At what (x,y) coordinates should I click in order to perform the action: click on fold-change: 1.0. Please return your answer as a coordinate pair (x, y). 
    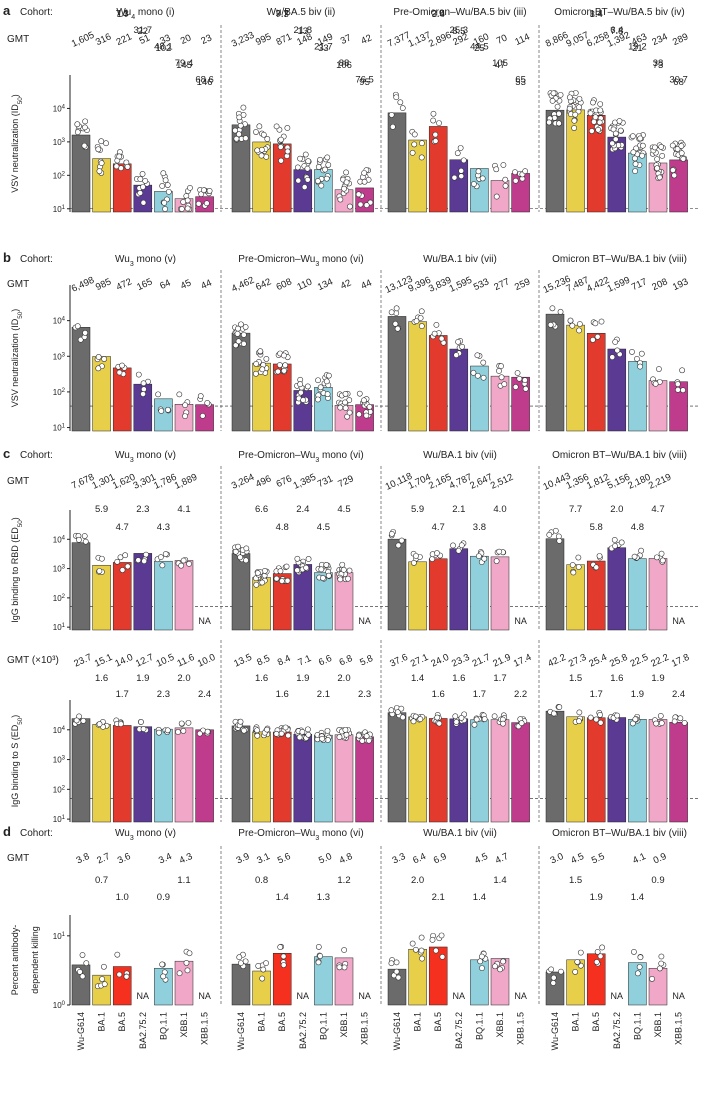
    Looking at the image, I should click on (575, 1).